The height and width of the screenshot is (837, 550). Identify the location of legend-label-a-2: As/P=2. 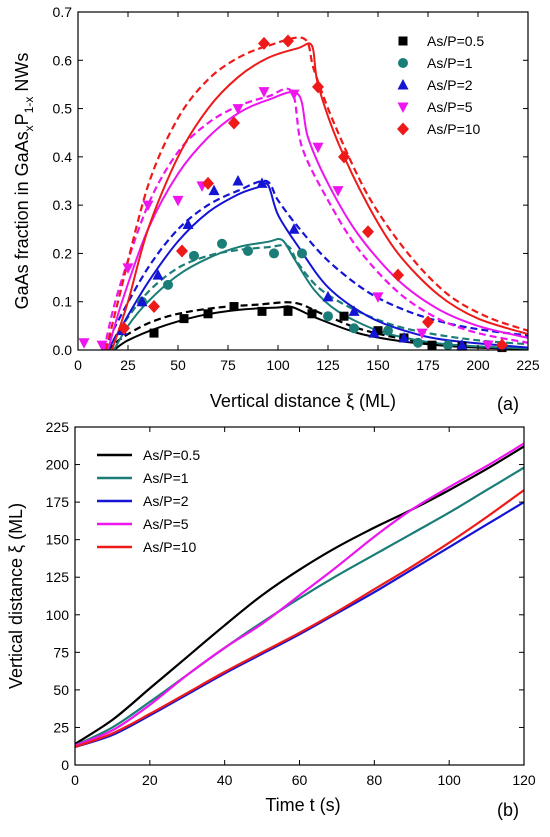
(450, 85).